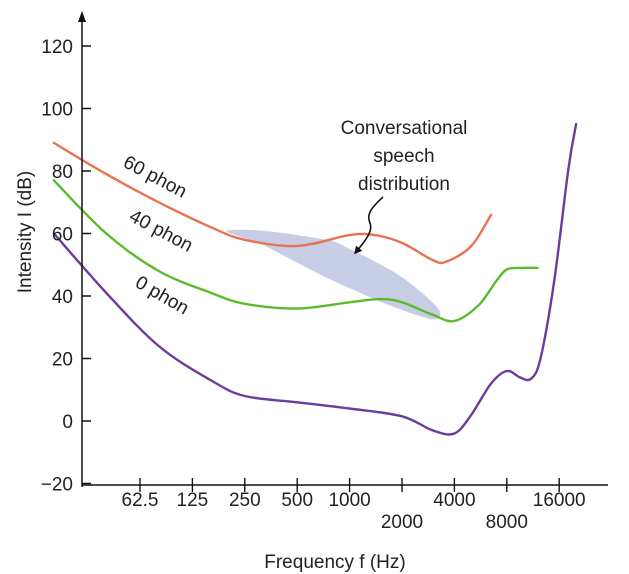  I want to click on x-tick-label: 500, so click(297, 500).